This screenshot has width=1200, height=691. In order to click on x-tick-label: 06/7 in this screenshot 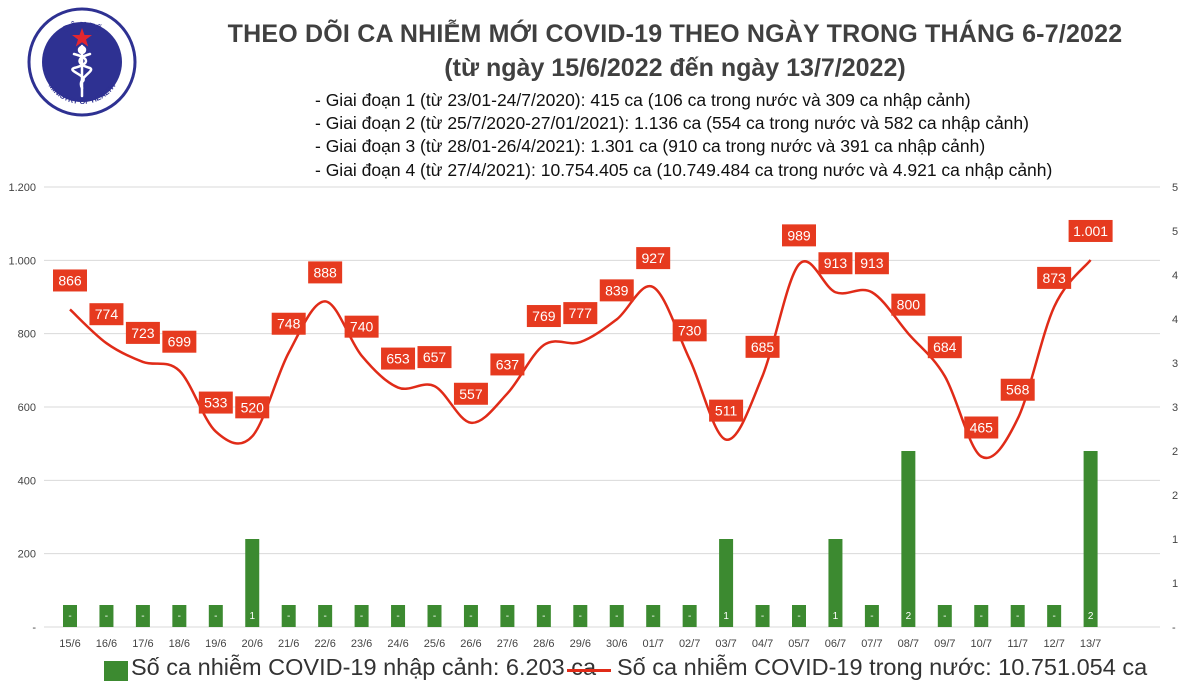, I will do `click(835, 644)`.